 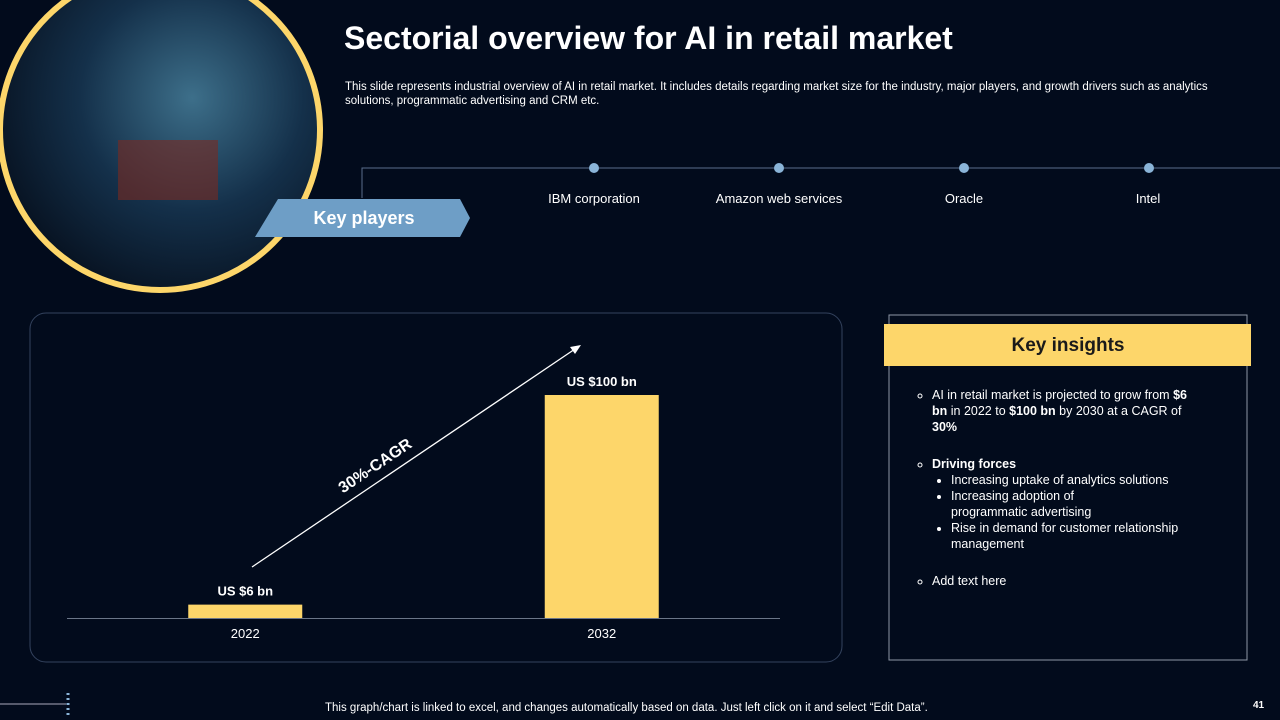 I want to click on insights-header, so click(x=1067, y=345).